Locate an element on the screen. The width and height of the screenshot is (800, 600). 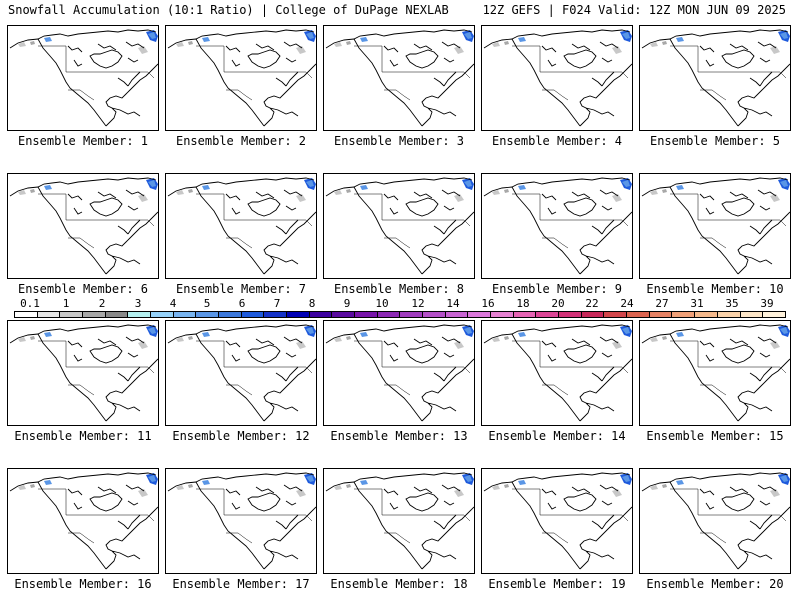
ensemble-member-label: Ensemble Member: 7 is located at coordinates (241, 289).